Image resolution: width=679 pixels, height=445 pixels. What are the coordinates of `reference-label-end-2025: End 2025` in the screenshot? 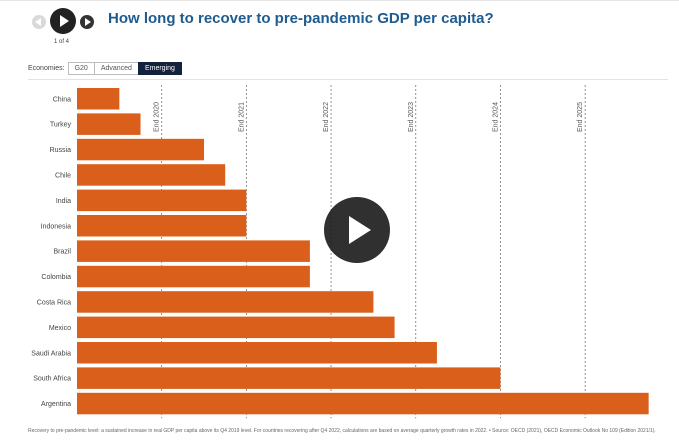 It's located at (580, 117).